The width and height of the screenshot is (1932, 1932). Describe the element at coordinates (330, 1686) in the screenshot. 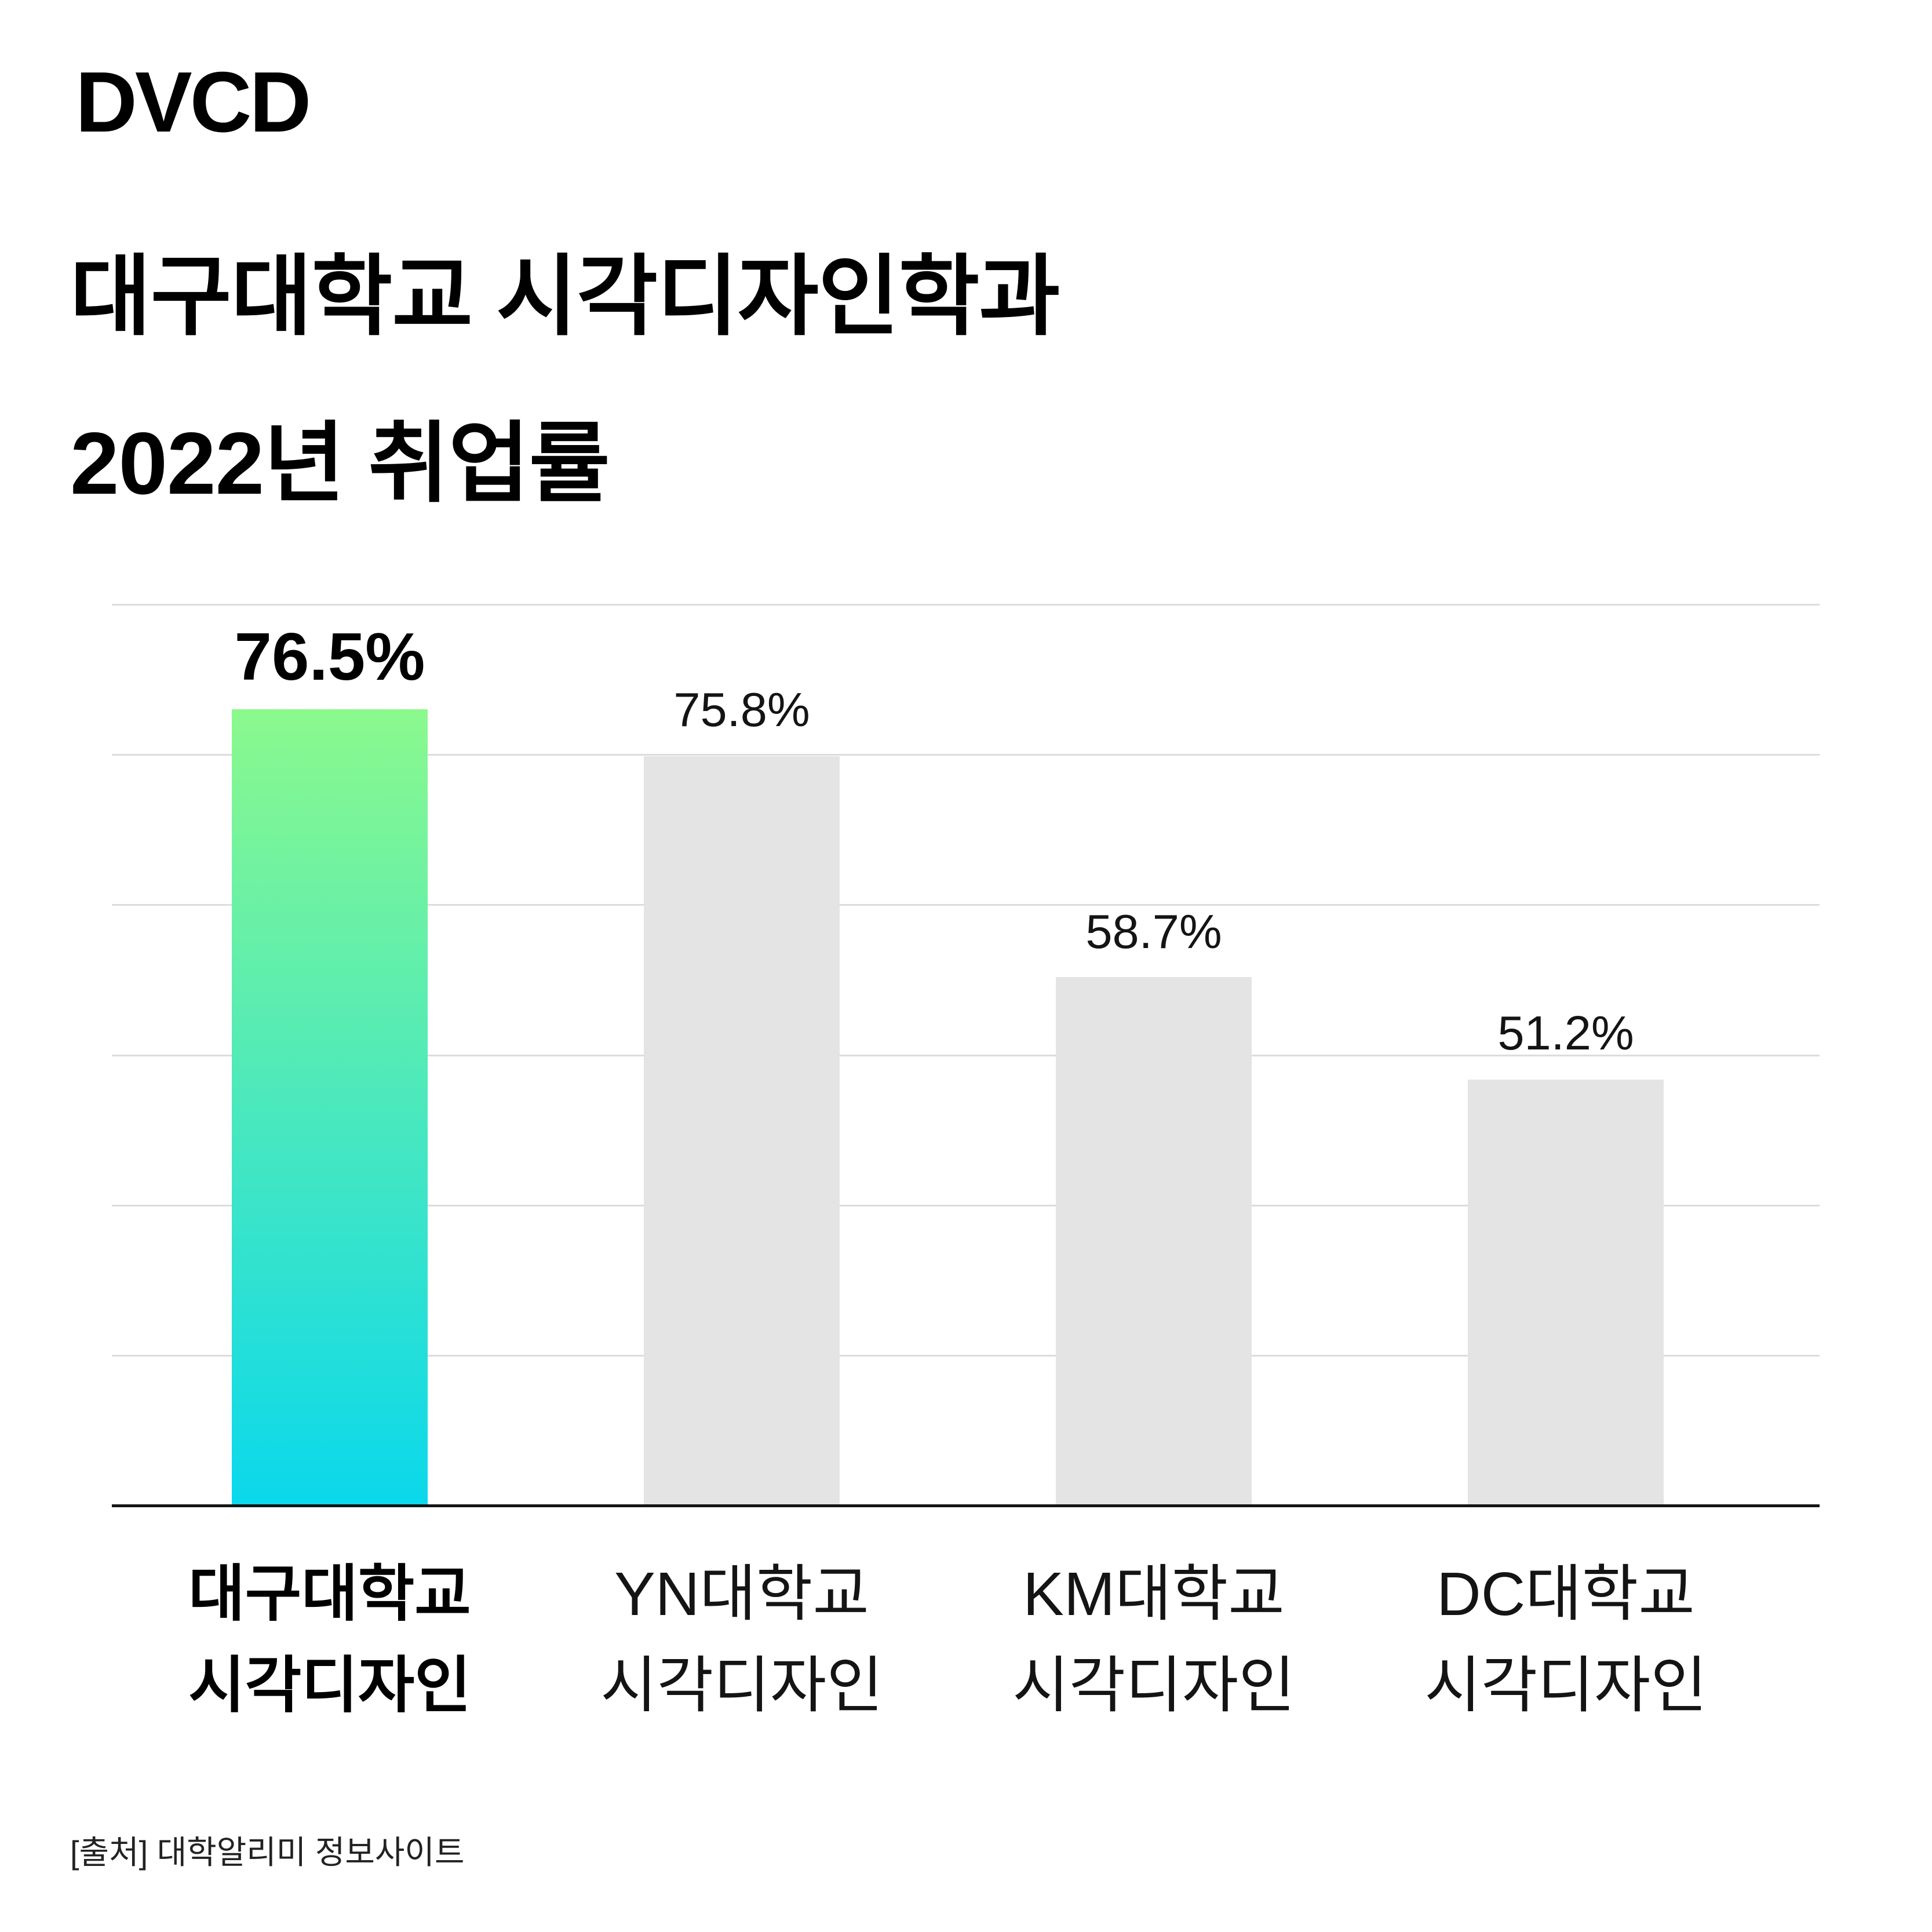

I see `category-label-daegu-line2: 시각디자인` at that location.